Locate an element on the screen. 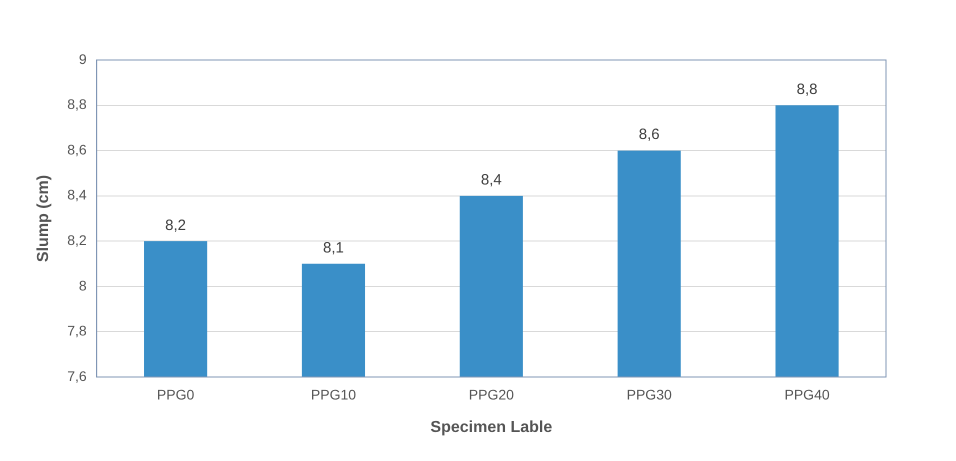 Image resolution: width=956 pixels, height=461 pixels. y-tick-label: 8,4 is located at coordinates (77, 194).